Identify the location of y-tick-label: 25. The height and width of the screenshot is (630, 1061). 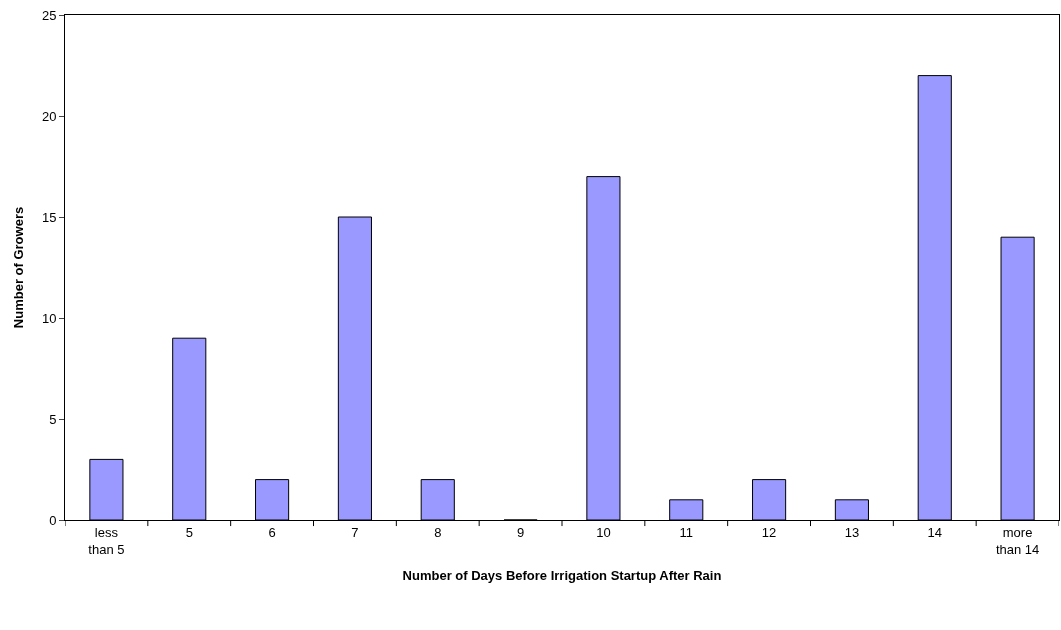
(49, 15).